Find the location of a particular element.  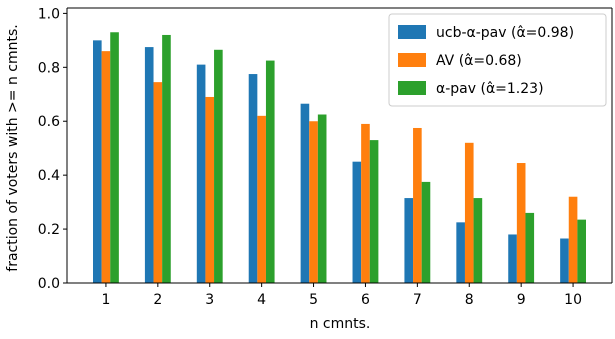

x-tick-label: 10 is located at coordinates (573, 300).